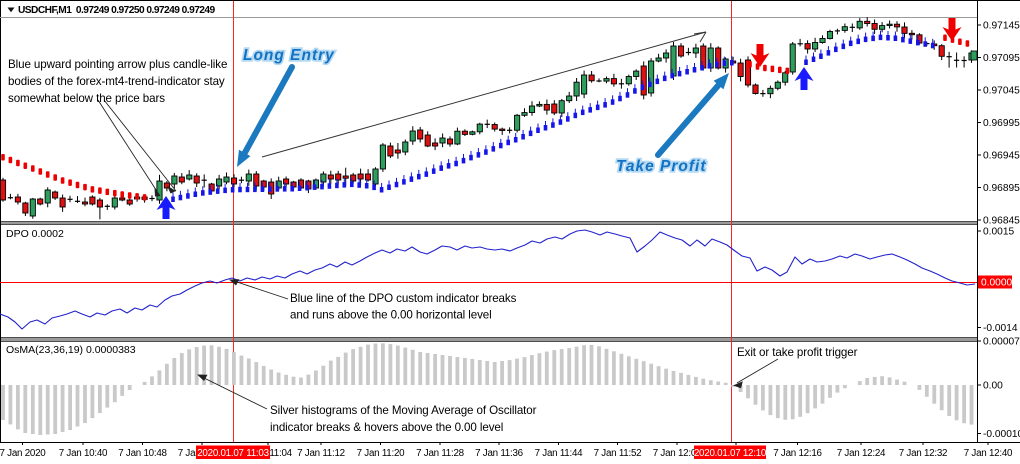 The width and height of the screenshot is (1020, 464). Describe the element at coordinates (661, 166) in the screenshot. I see `svg-text: Take Profit` at that location.